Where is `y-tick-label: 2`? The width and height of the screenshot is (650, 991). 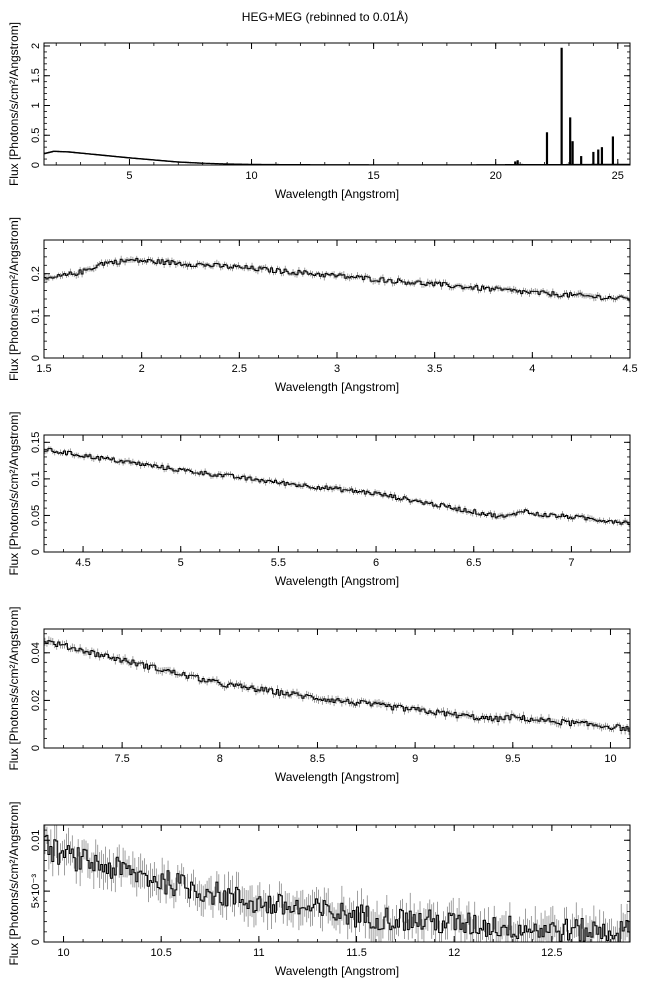 y-tick-label: 2 is located at coordinates (36, 46).